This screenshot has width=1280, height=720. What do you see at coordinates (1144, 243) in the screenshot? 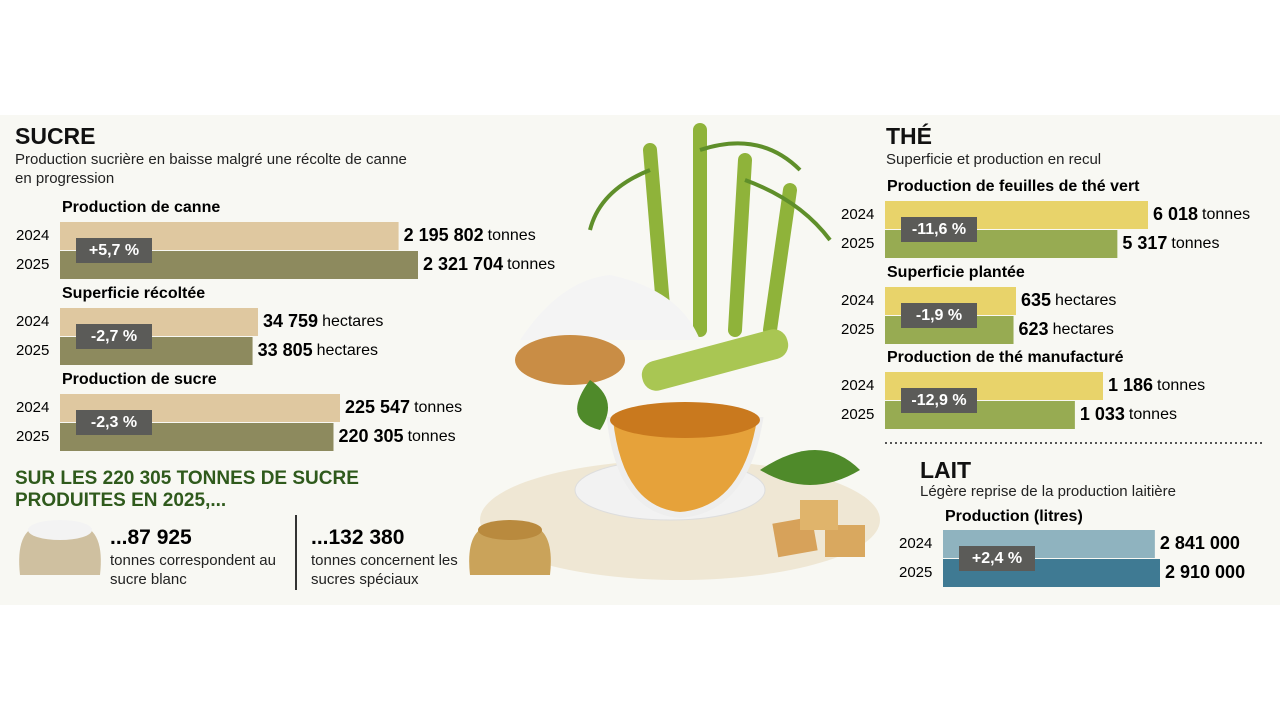
I see `value: 5 317` at bounding box center [1144, 243].